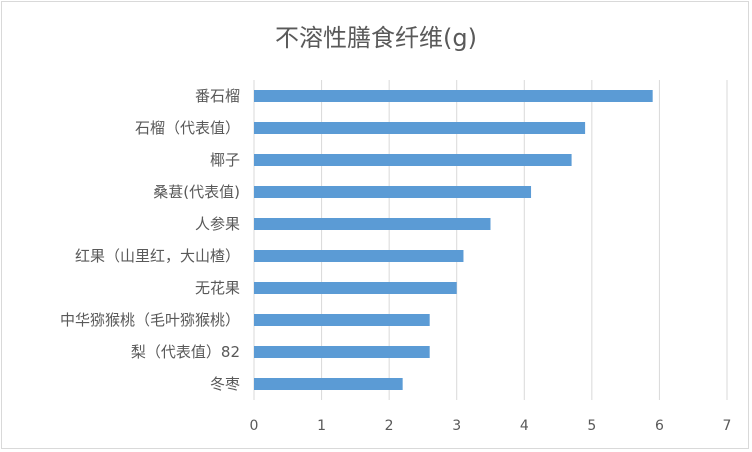  What do you see at coordinates (196, 192) in the screenshot?
I see `category-label-3: 桑葚(代表值)` at bounding box center [196, 192].